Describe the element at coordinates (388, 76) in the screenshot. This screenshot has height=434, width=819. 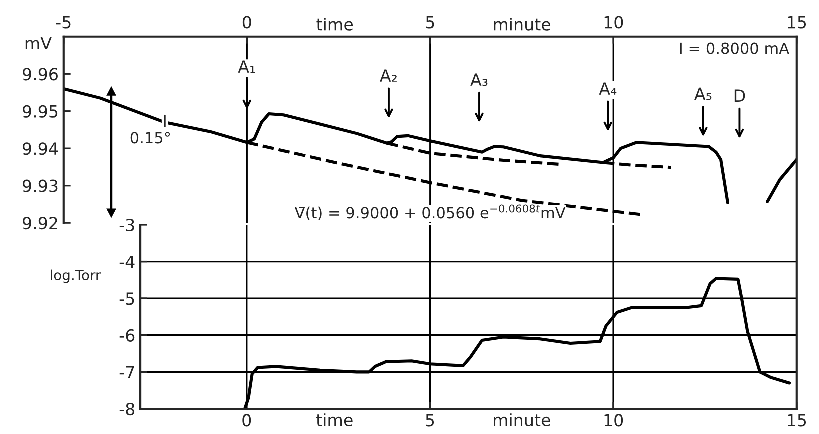
I see `annotation: A₂` at that location.